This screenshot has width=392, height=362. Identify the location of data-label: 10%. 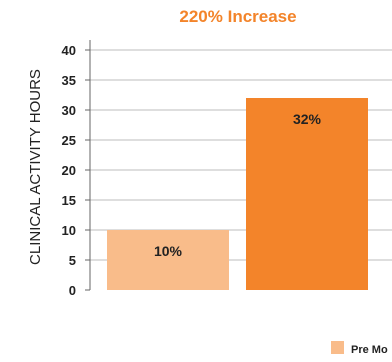
(168, 251).